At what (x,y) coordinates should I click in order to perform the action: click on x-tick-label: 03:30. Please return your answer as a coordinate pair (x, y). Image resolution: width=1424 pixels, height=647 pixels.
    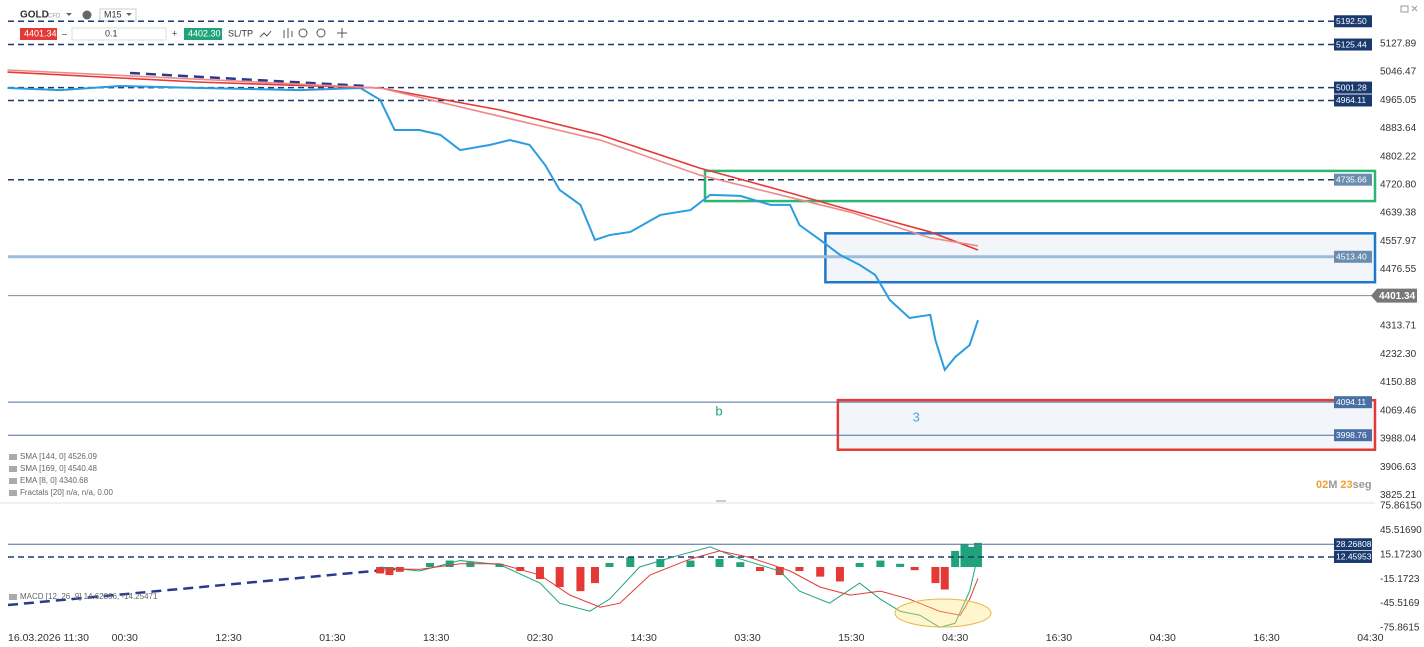
    Looking at the image, I should click on (747, 638).